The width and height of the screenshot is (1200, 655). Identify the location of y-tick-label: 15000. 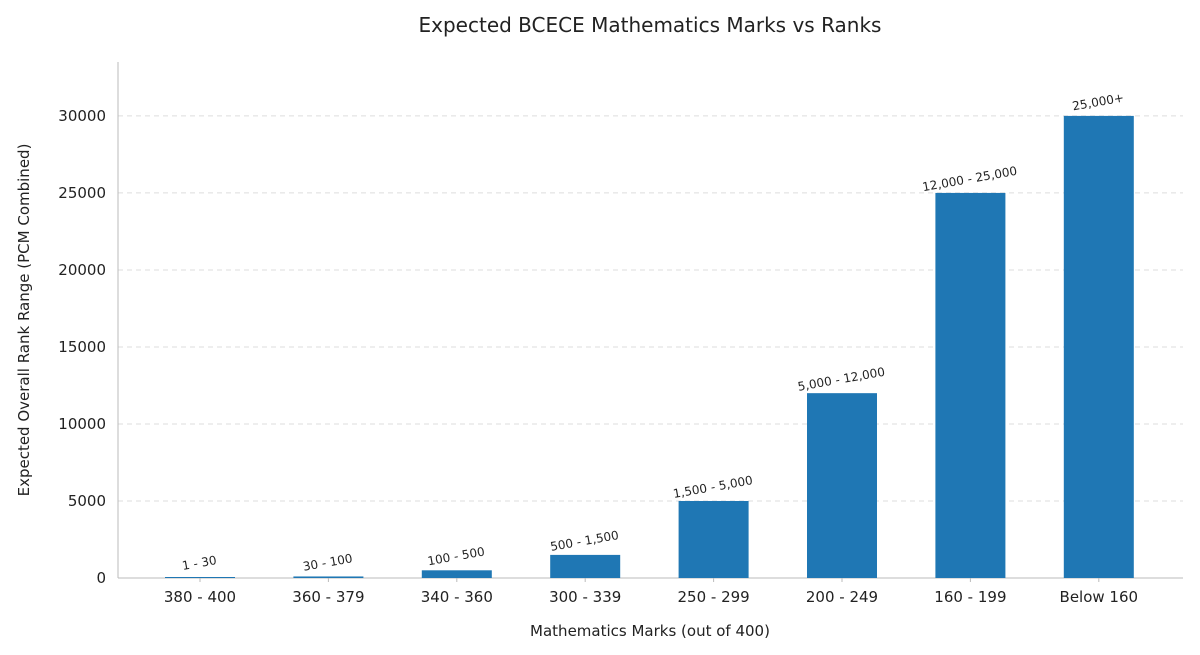
(82, 347).